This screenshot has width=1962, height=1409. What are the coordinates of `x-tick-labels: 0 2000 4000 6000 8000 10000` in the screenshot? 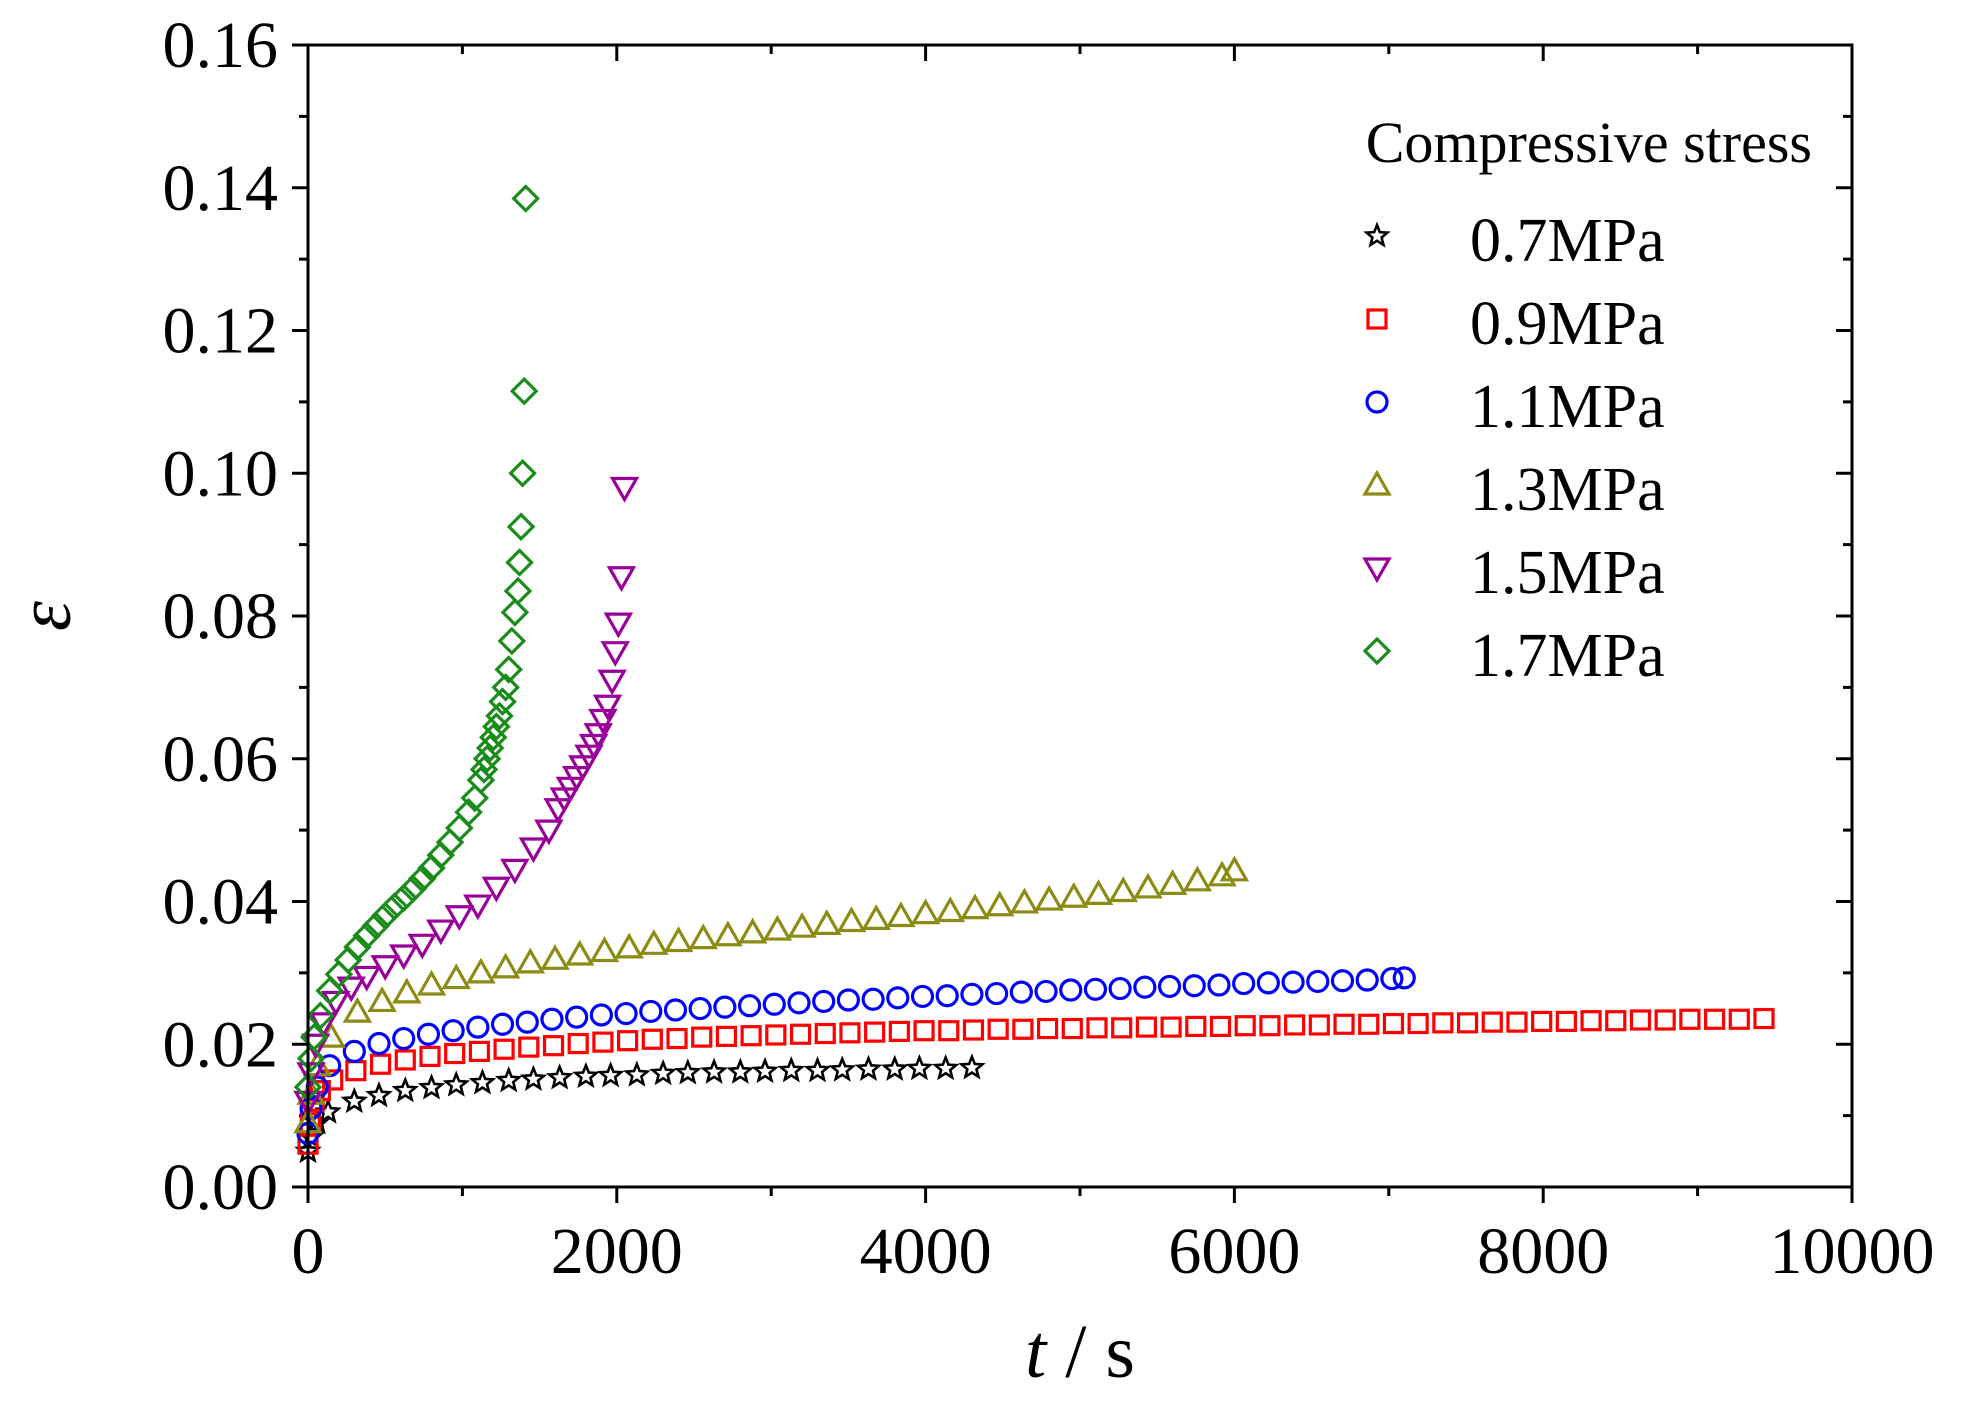 It's located at (1113, 1251).